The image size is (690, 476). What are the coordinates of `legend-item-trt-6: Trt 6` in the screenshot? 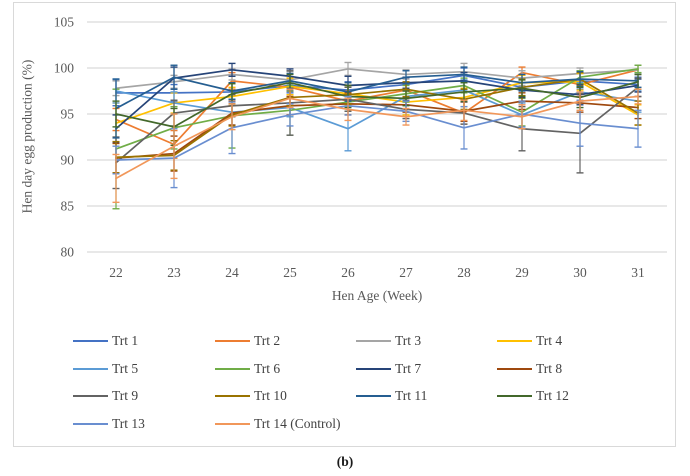 It's located at (285, 369).